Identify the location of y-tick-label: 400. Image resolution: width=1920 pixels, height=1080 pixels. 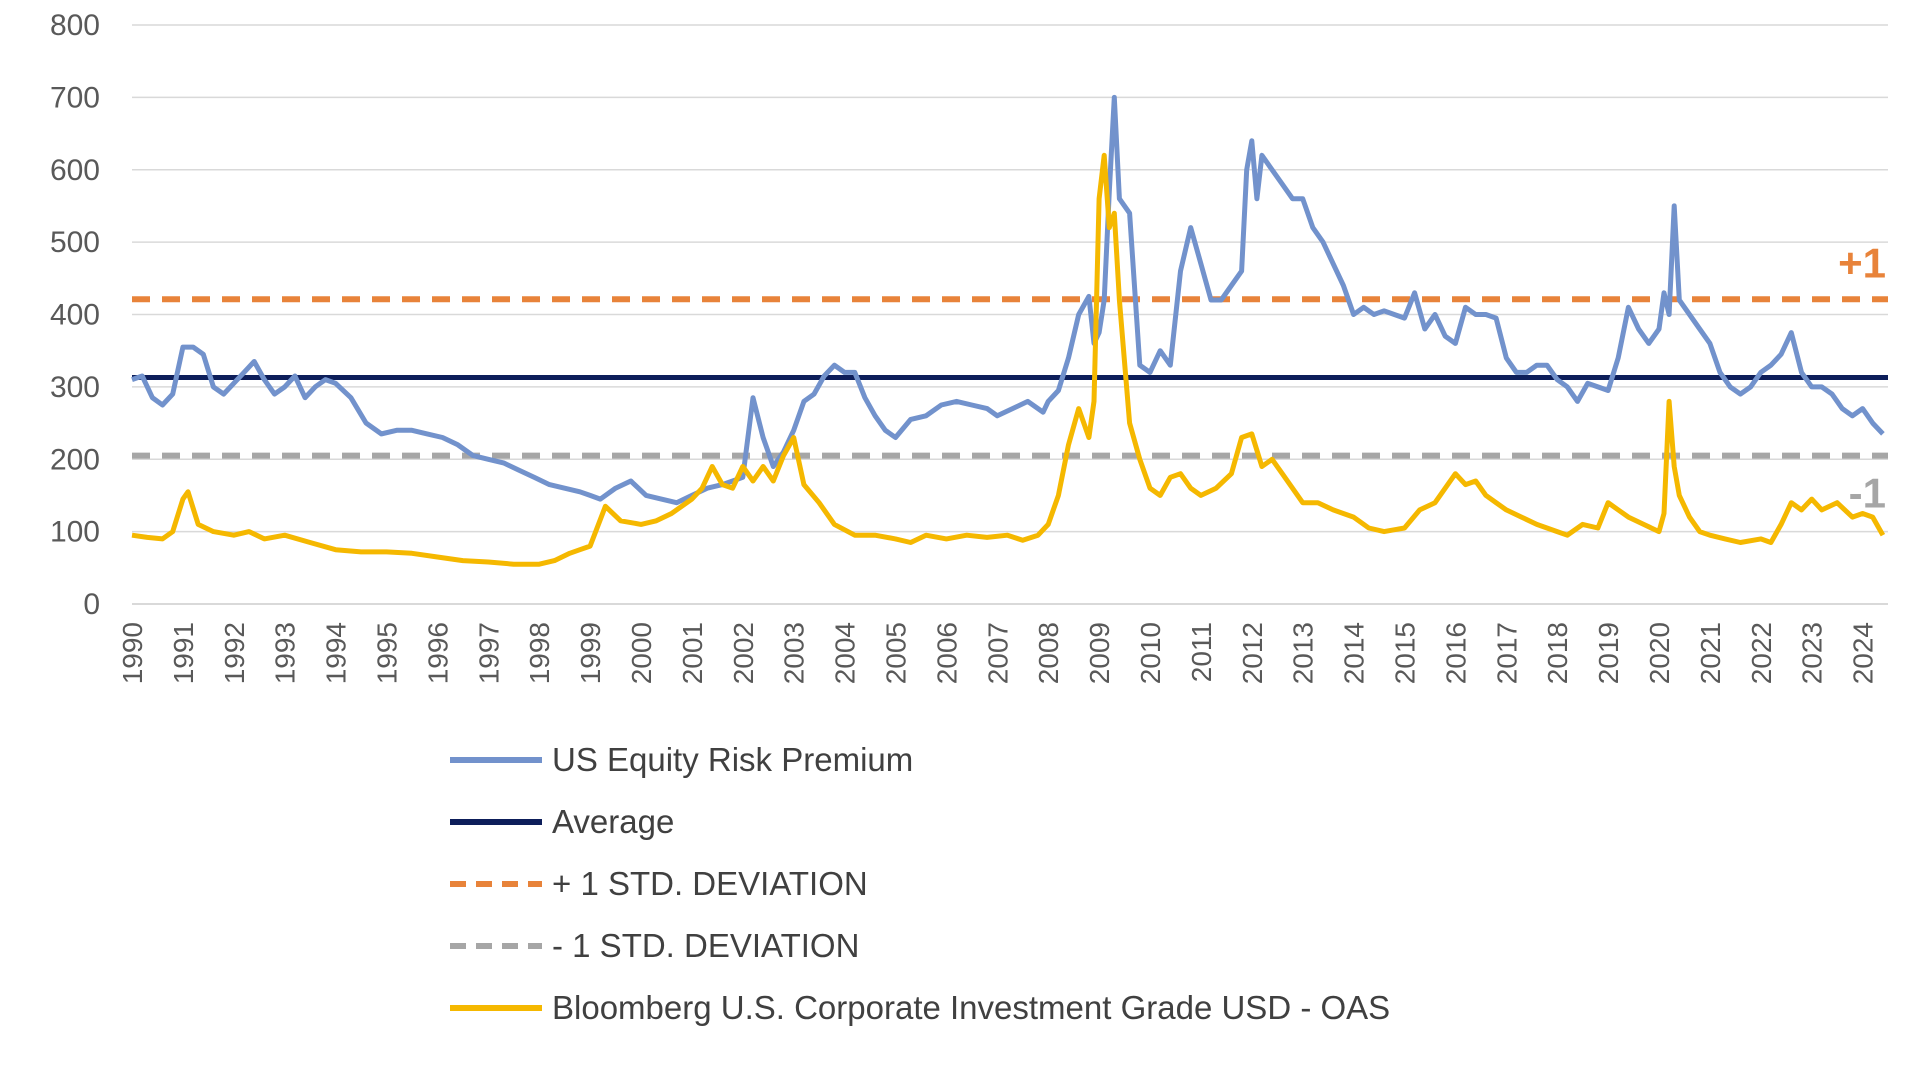
(75, 315).